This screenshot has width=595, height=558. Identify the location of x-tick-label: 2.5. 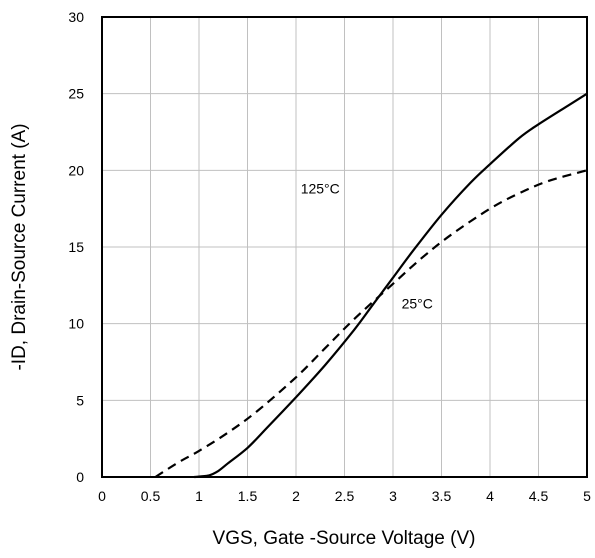
(345, 496).